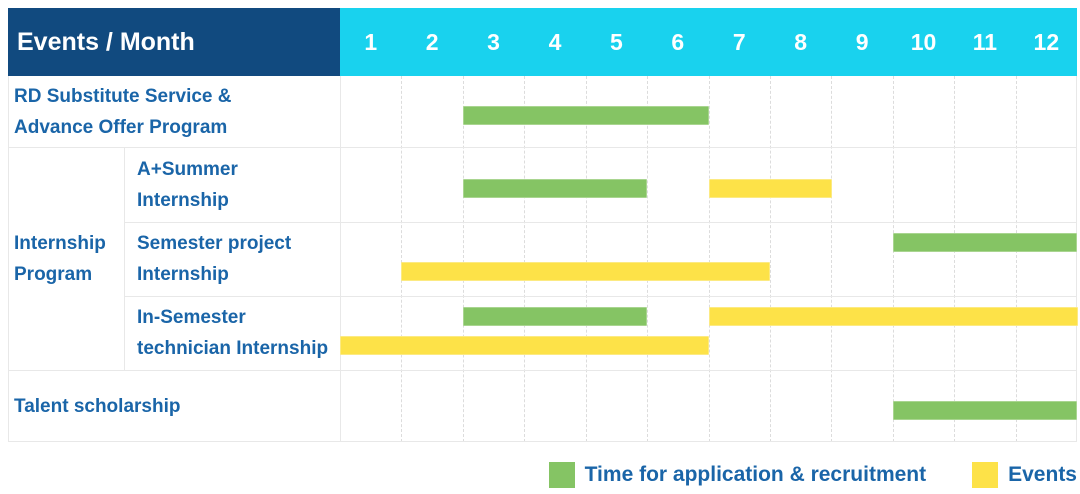 The height and width of the screenshot is (494, 1080). What do you see at coordinates (340, 259) in the screenshot?
I see `label-months-divider` at bounding box center [340, 259].